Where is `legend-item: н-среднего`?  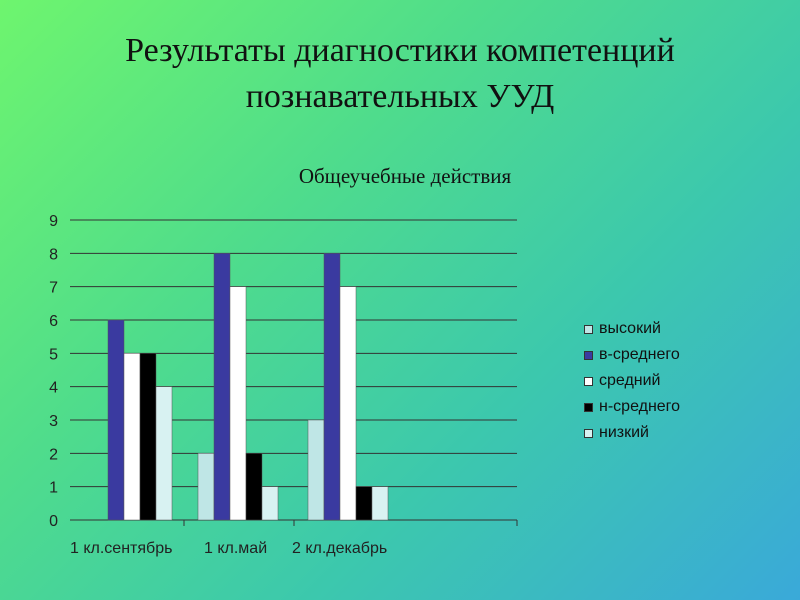
legend-item: н-среднего is located at coordinates (632, 407).